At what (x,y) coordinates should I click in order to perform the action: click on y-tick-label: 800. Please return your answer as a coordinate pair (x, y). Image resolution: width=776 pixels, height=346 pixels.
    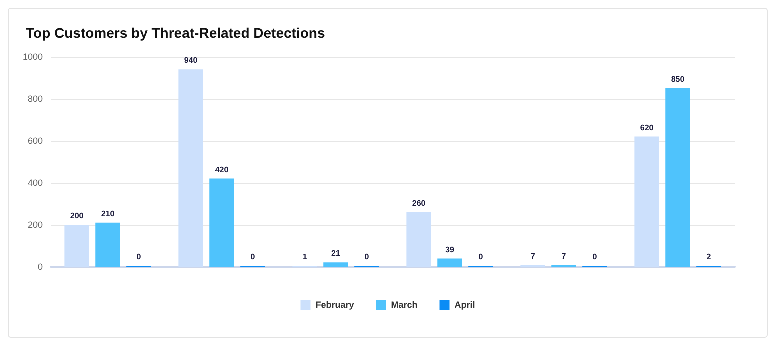
    Looking at the image, I should click on (35, 99).